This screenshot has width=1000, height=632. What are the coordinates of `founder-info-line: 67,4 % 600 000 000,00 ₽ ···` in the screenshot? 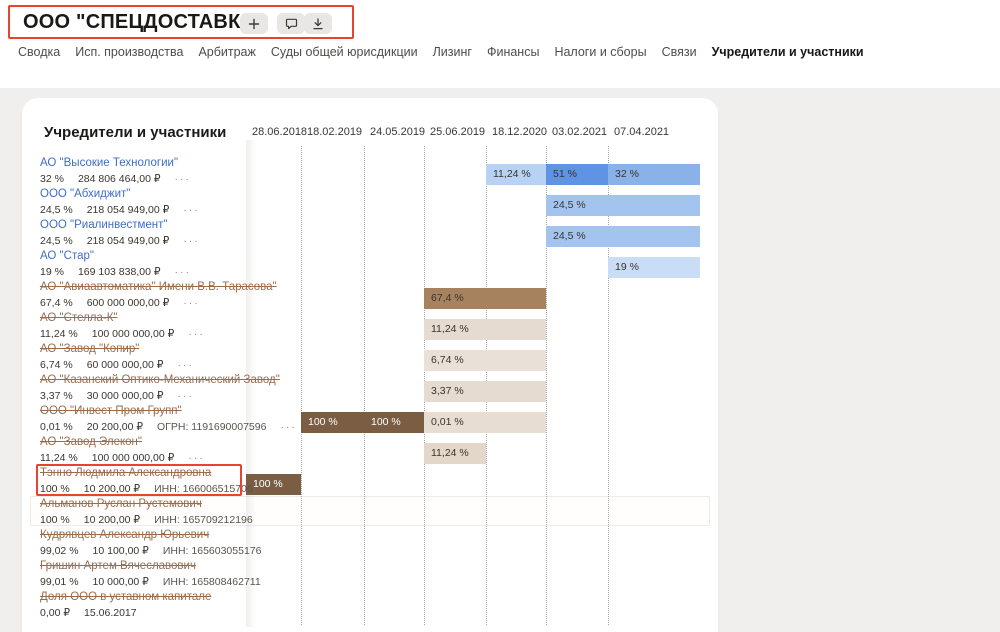 It's located at (120, 303).